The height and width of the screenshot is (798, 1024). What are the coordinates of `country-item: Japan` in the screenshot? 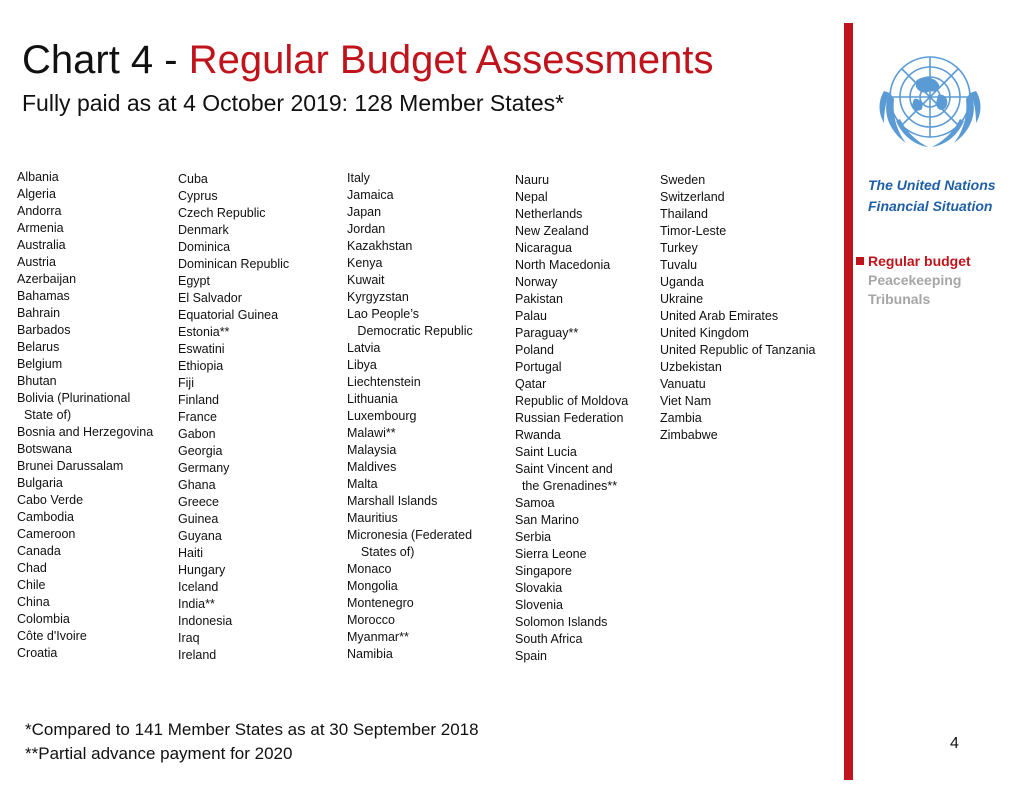 It's located at (364, 212).